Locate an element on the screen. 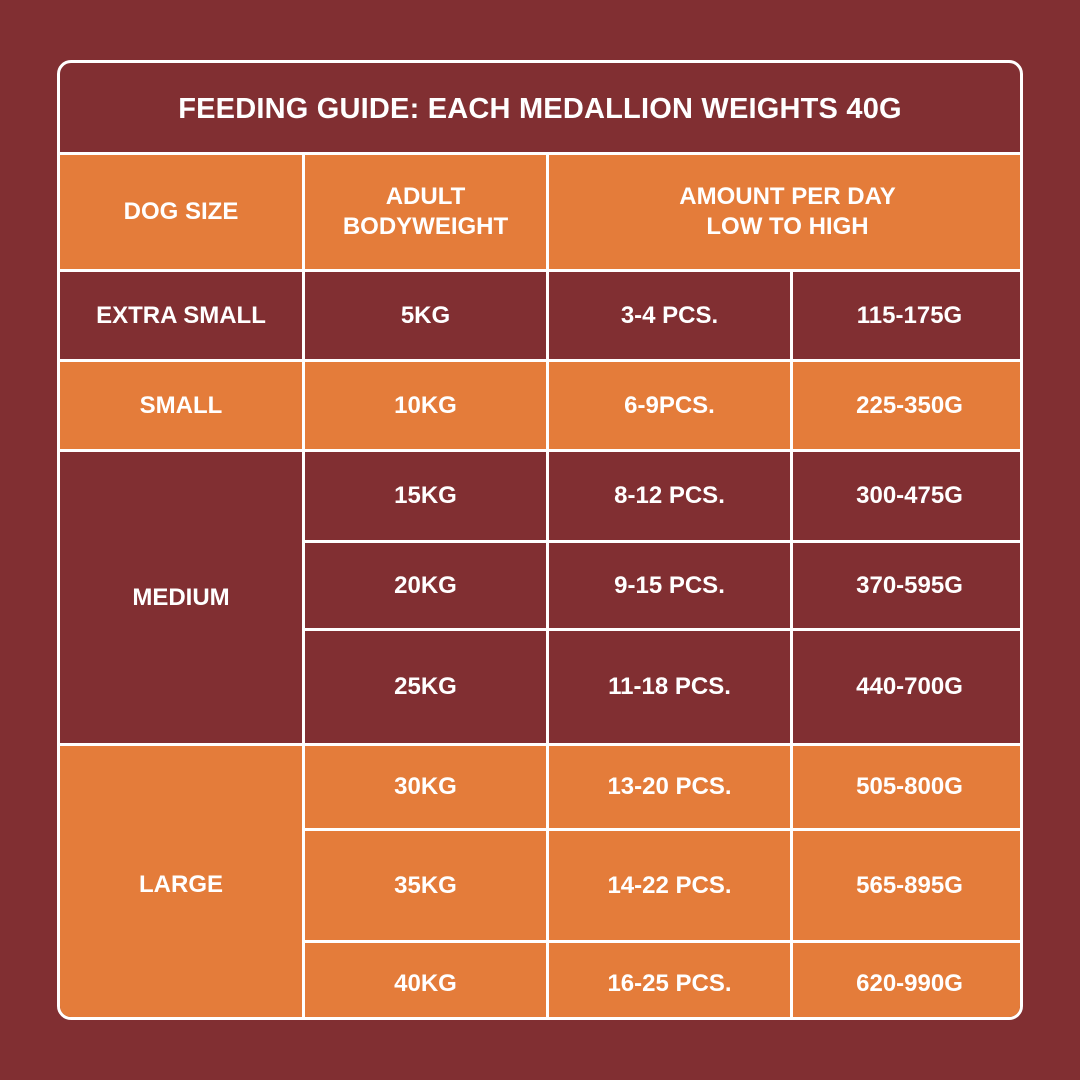 The height and width of the screenshot is (1080, 1080). header-amount-per-day: AMOUNT PER DAY LOW TO HIGH is located at coordinates (783, 212).